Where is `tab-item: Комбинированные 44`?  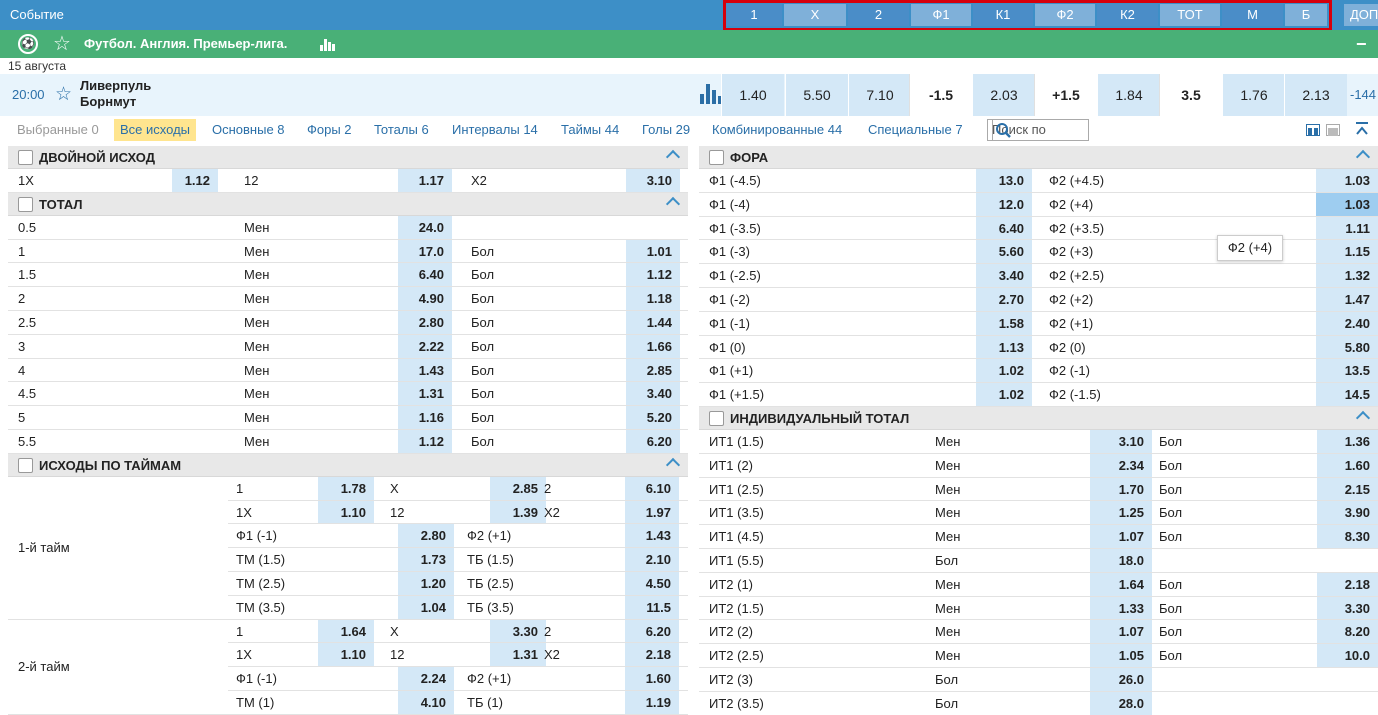
tab-item: Комбинированные 44 is located at coordinates (777, 129).